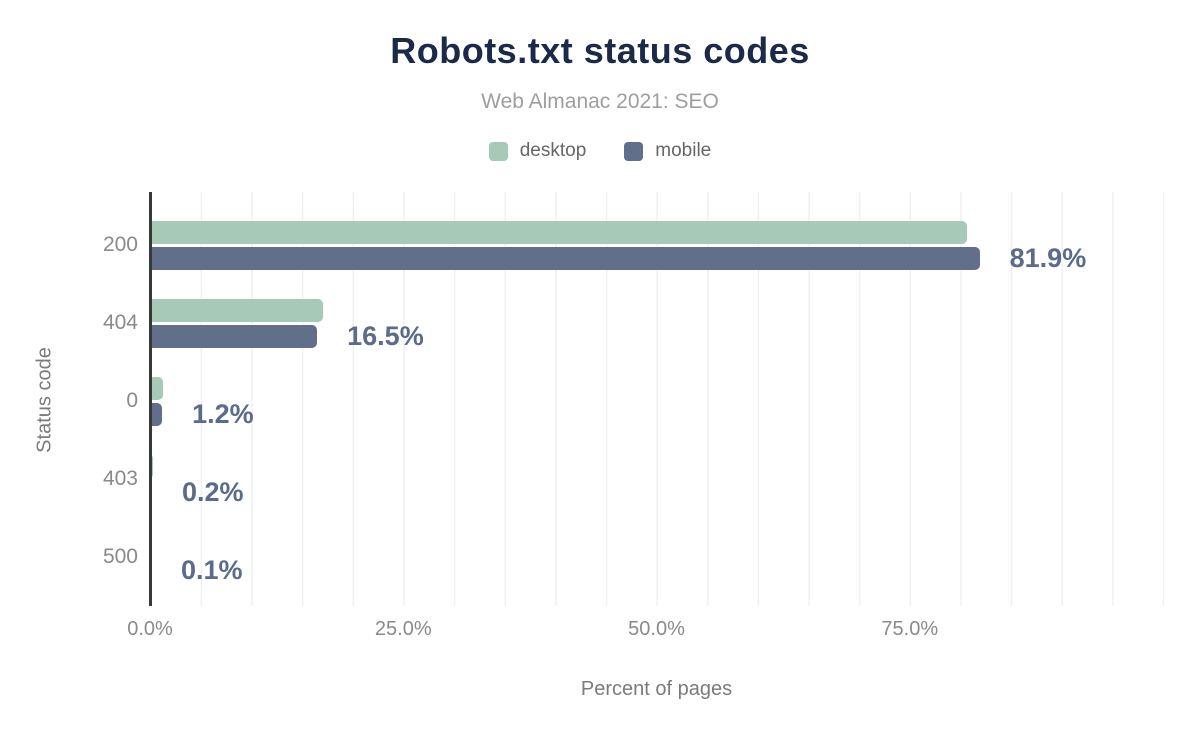  I want to click on x-tick-0.0%: 0.0%, so click(150, 629).